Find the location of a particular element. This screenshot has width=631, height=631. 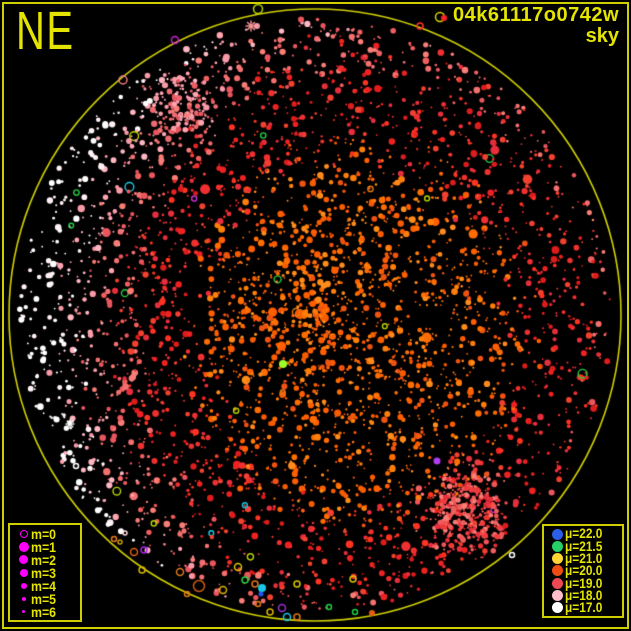

legend-item: μ=17.0 is located at coordinates (583, 608).